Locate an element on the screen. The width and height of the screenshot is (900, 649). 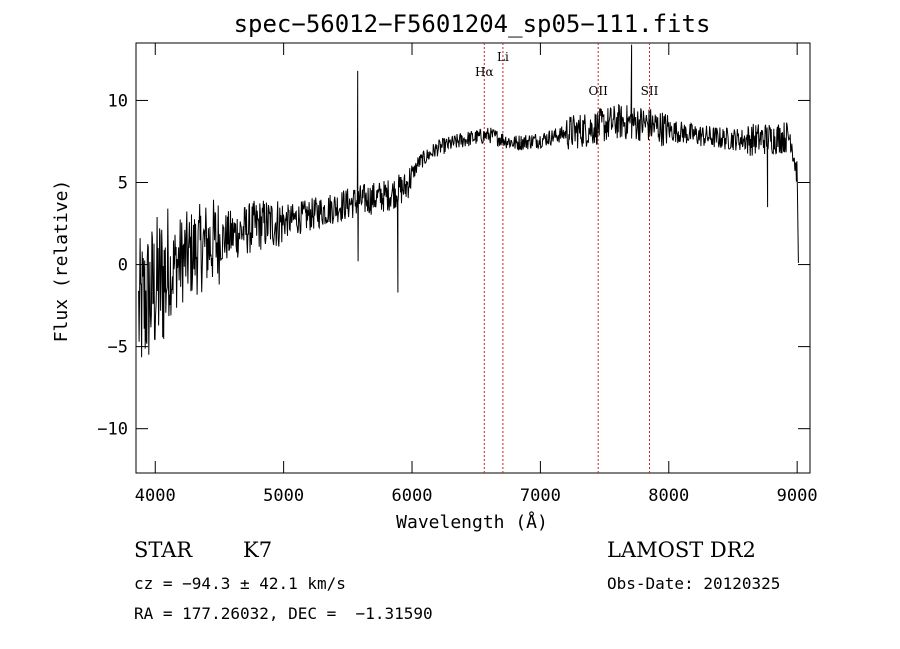
y-axis-label: Flux (relative) is located at coordinates (61, 261).